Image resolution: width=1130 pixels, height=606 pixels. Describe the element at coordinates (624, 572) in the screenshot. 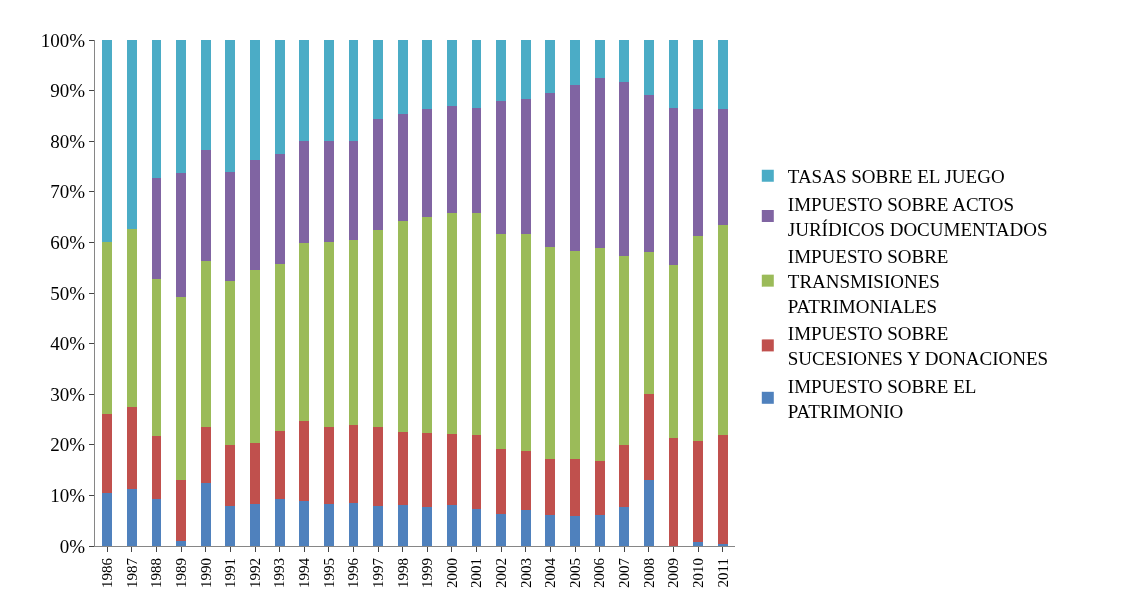

I see `x-tick-label: 2007` at that location.